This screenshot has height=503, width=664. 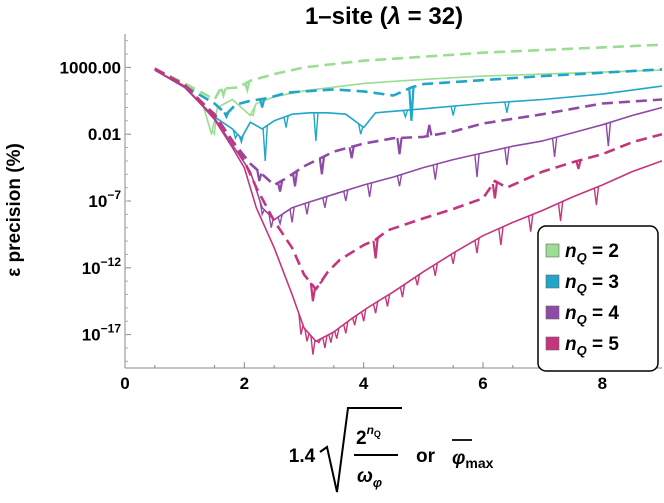 I want to click on y-tick-label: 0.01, so click(x=104, y=134).